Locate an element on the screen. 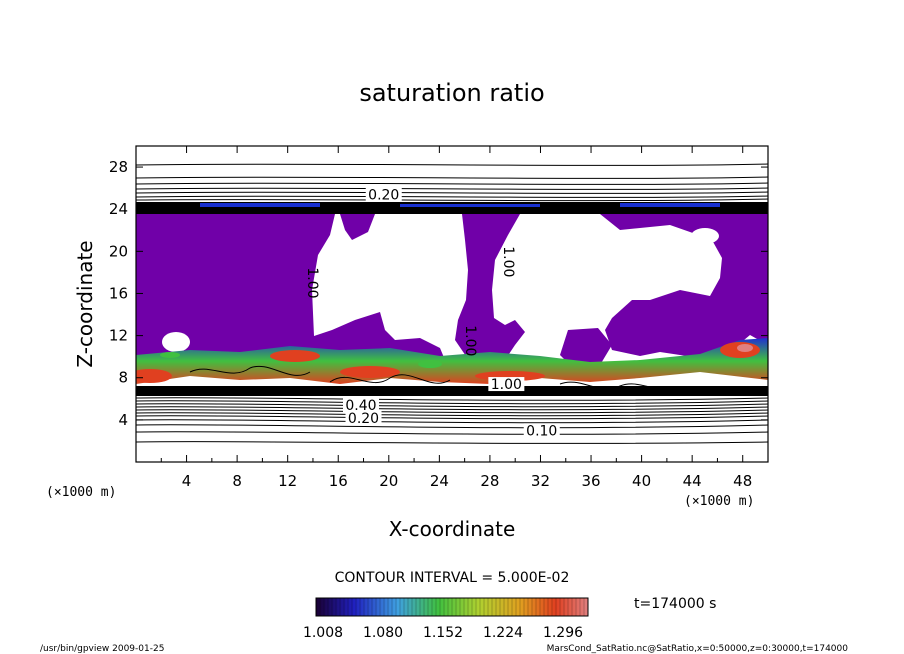 The image size is (904, 654). x-tick-label: 44 is located at coordinates (692, 481).